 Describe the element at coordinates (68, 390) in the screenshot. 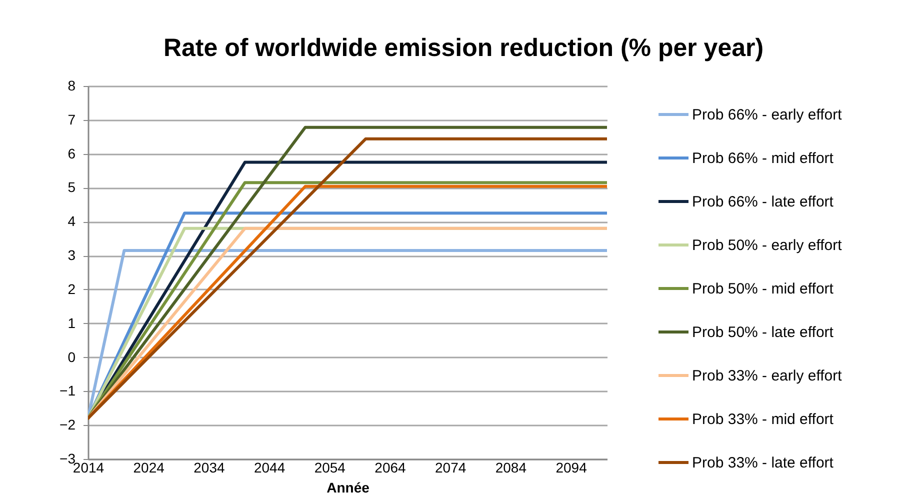

I see `y-tick-label: −1` at that location.